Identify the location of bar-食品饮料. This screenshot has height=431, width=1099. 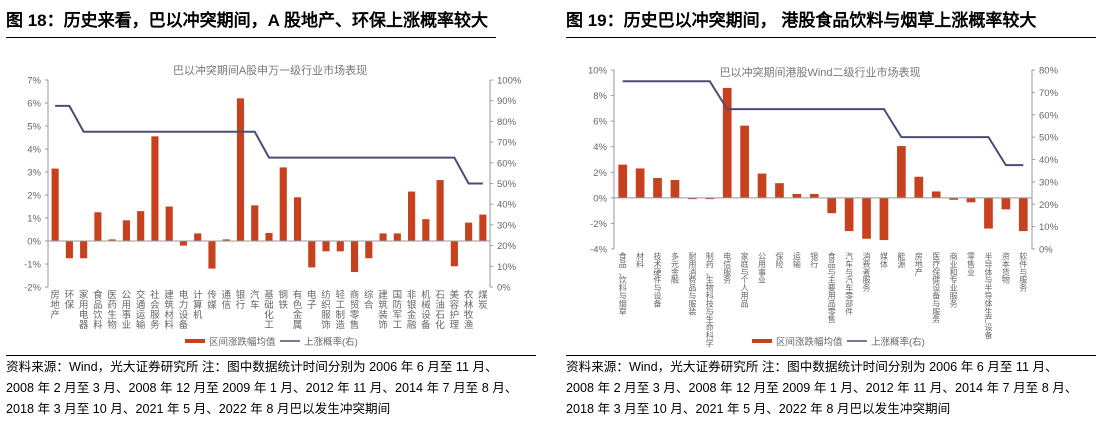
(98, 226).